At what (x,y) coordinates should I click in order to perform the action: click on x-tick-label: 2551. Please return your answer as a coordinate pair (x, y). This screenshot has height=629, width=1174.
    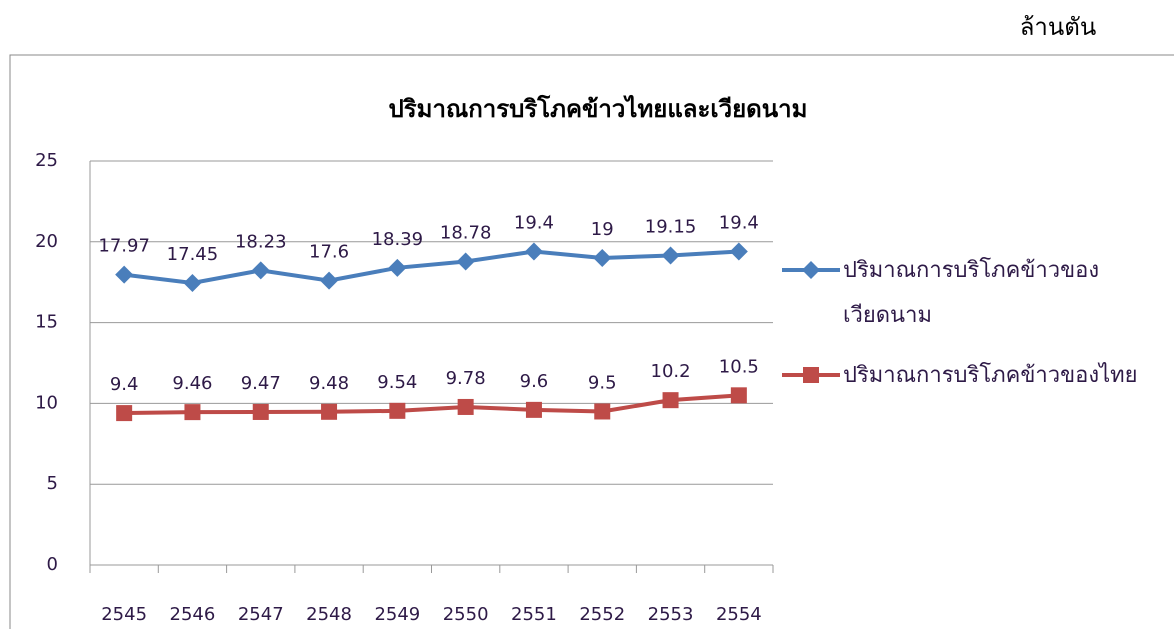
    Looking at the image, I should click on (534, 614).